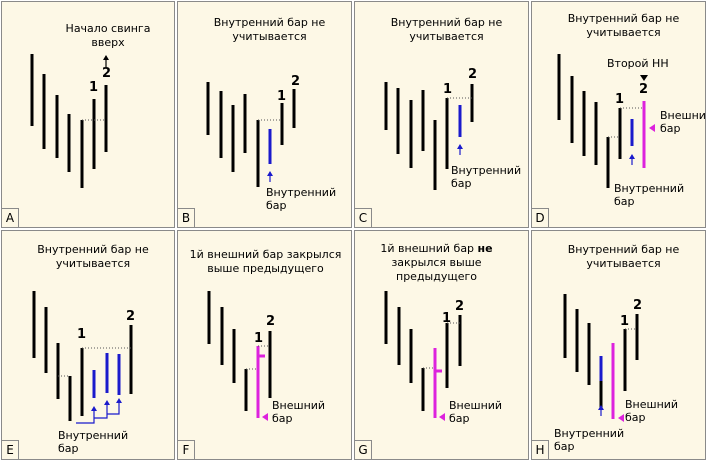  I want to click on title-part: закрылся выше предыдущего, so click(436, 269).